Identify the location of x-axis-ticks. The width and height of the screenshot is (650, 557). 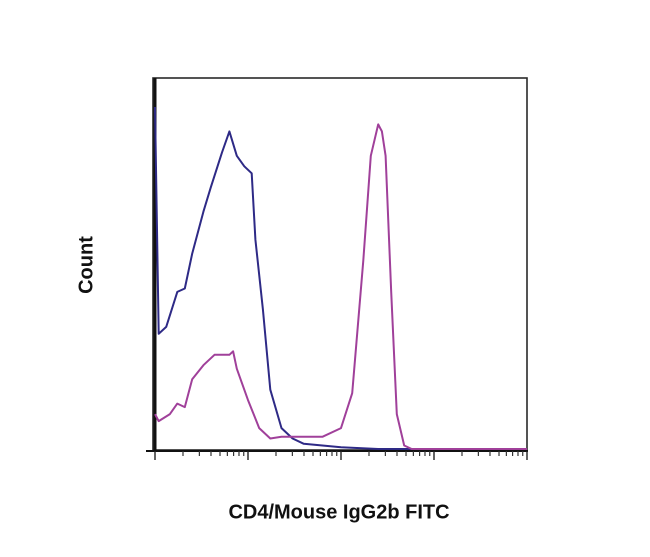
(341, 455).